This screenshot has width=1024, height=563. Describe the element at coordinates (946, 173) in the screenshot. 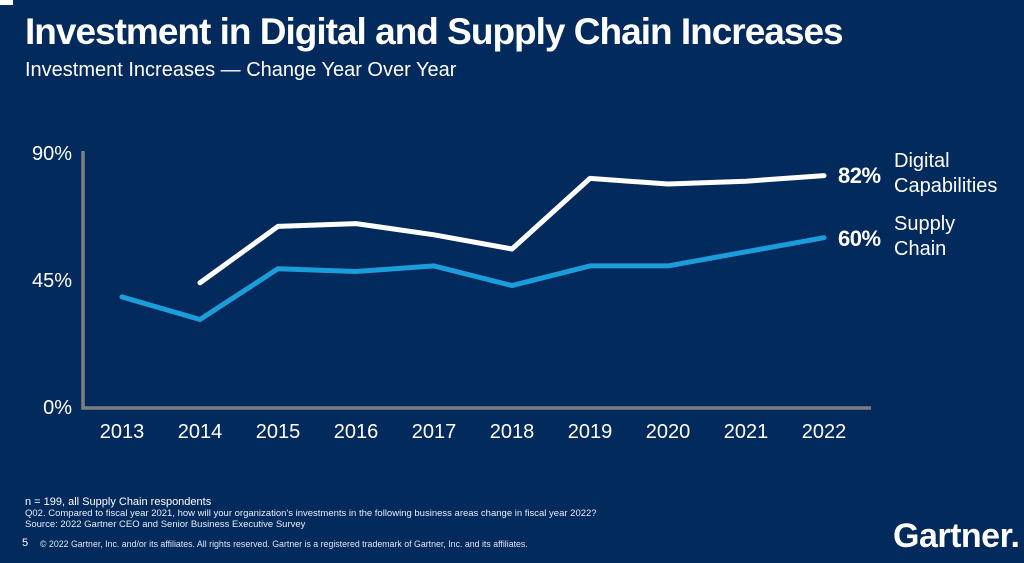

I see `digital-series-label: Digital Capabilities` at that location.